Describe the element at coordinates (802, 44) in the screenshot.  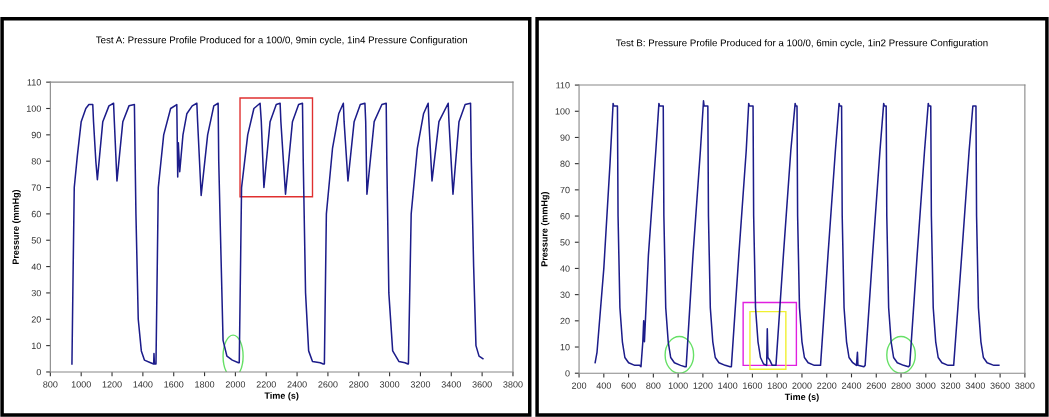
I see `chart-title: Test B: Pressure Profile Produced for a 100/0, 6min cycle, 1in2 Pressure Configuration` at that location.